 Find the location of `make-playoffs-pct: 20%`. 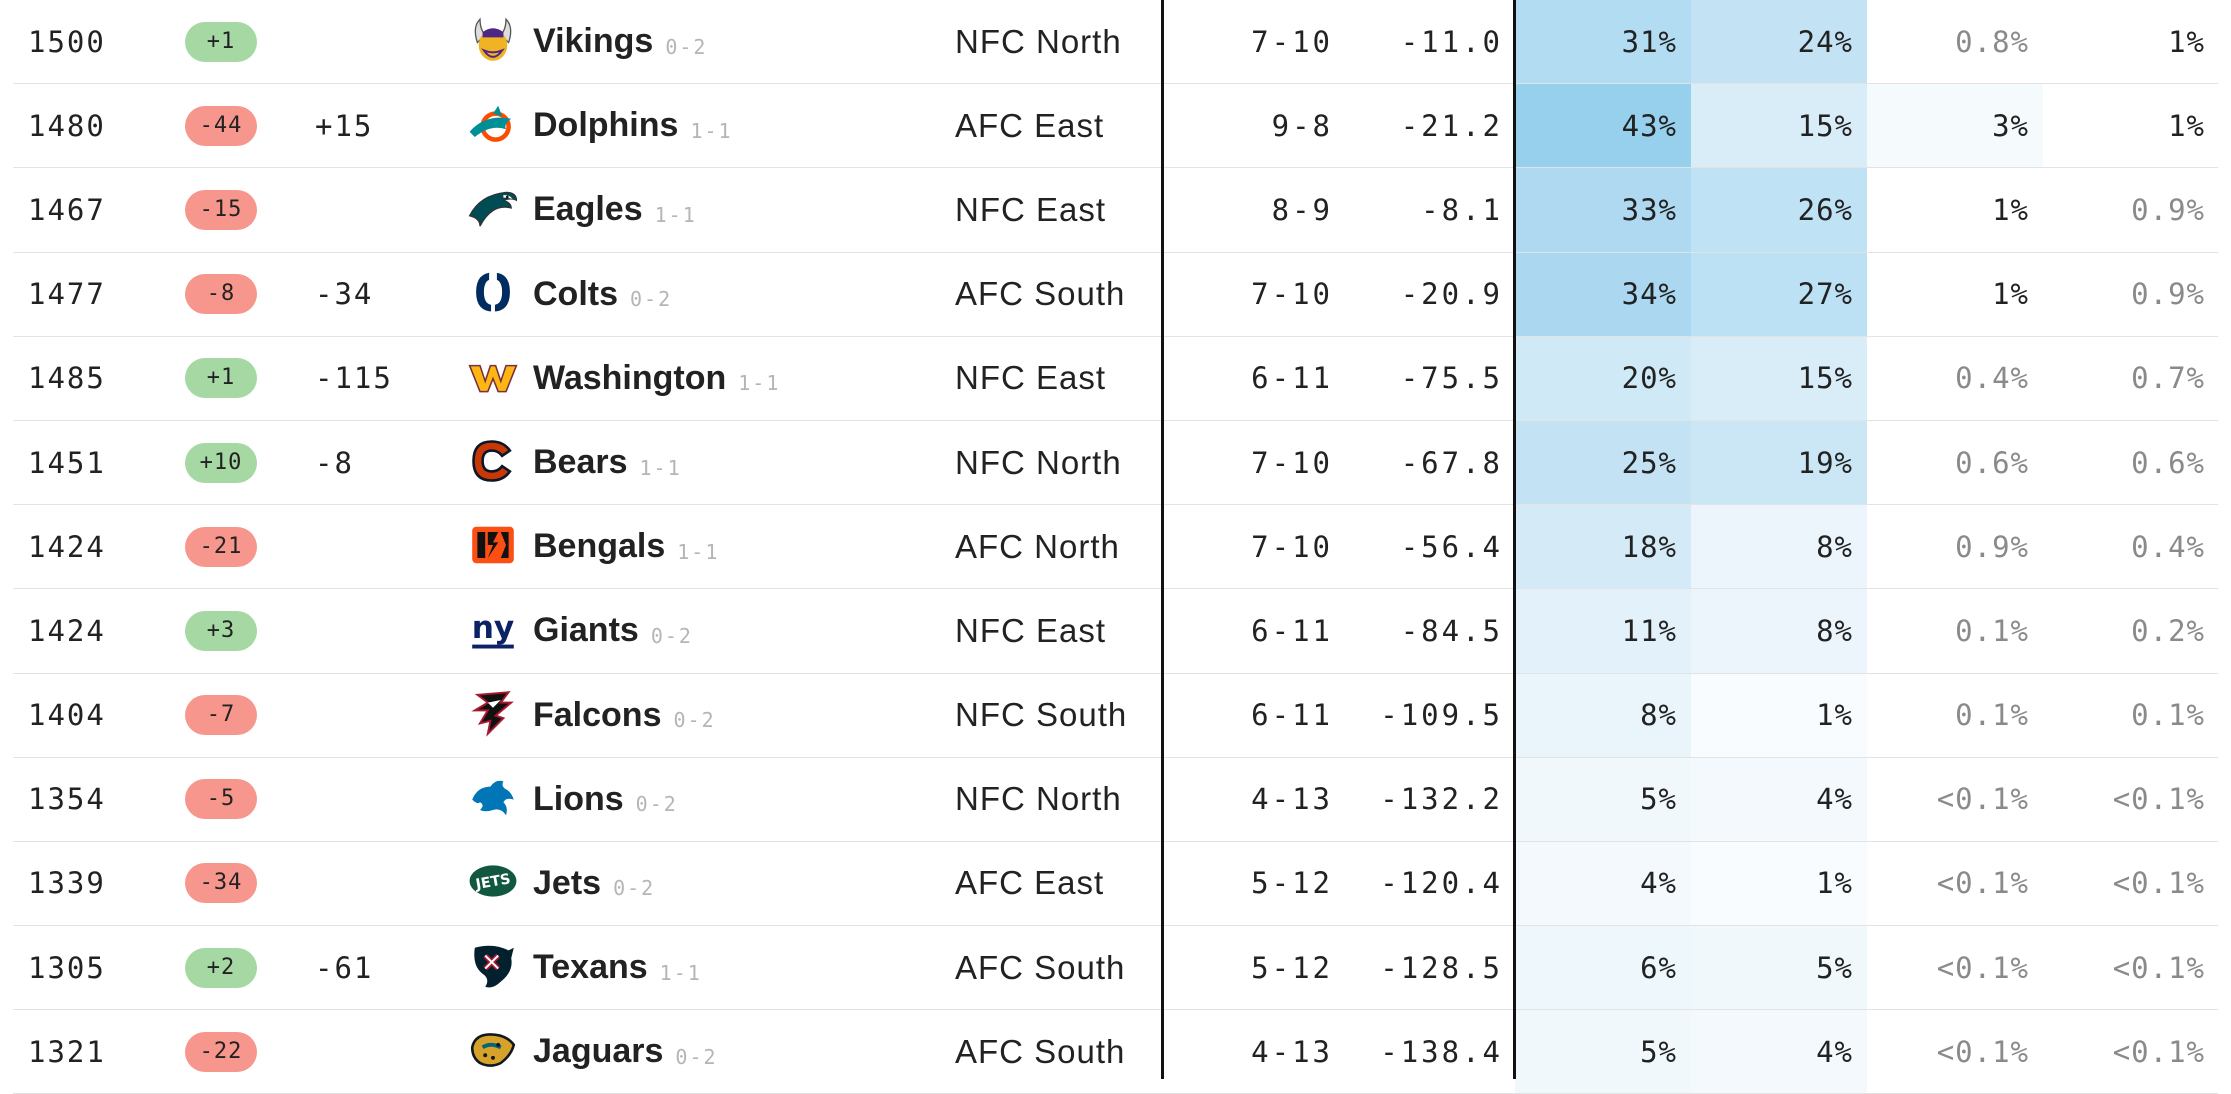

make-playoffs-pct: 20% is located at coordinates (1603, 378).